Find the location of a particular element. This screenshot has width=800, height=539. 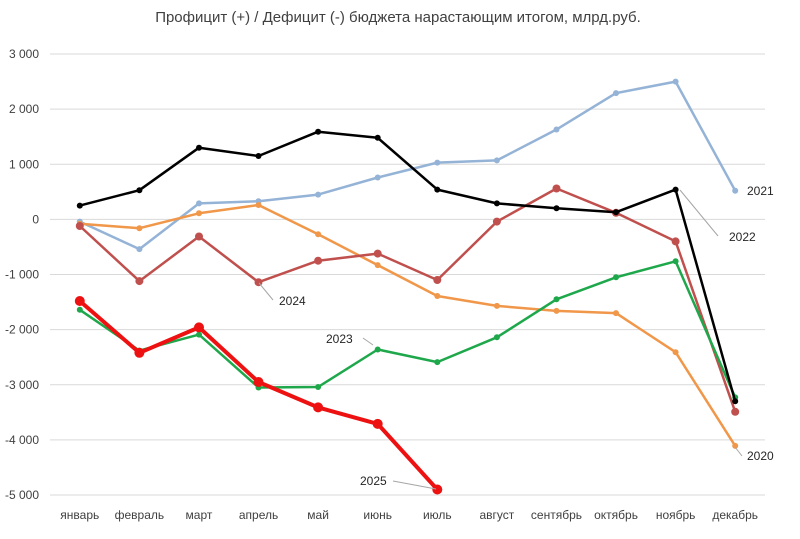

x-tick-label: ноябрь is located at coordinates (676, 515).